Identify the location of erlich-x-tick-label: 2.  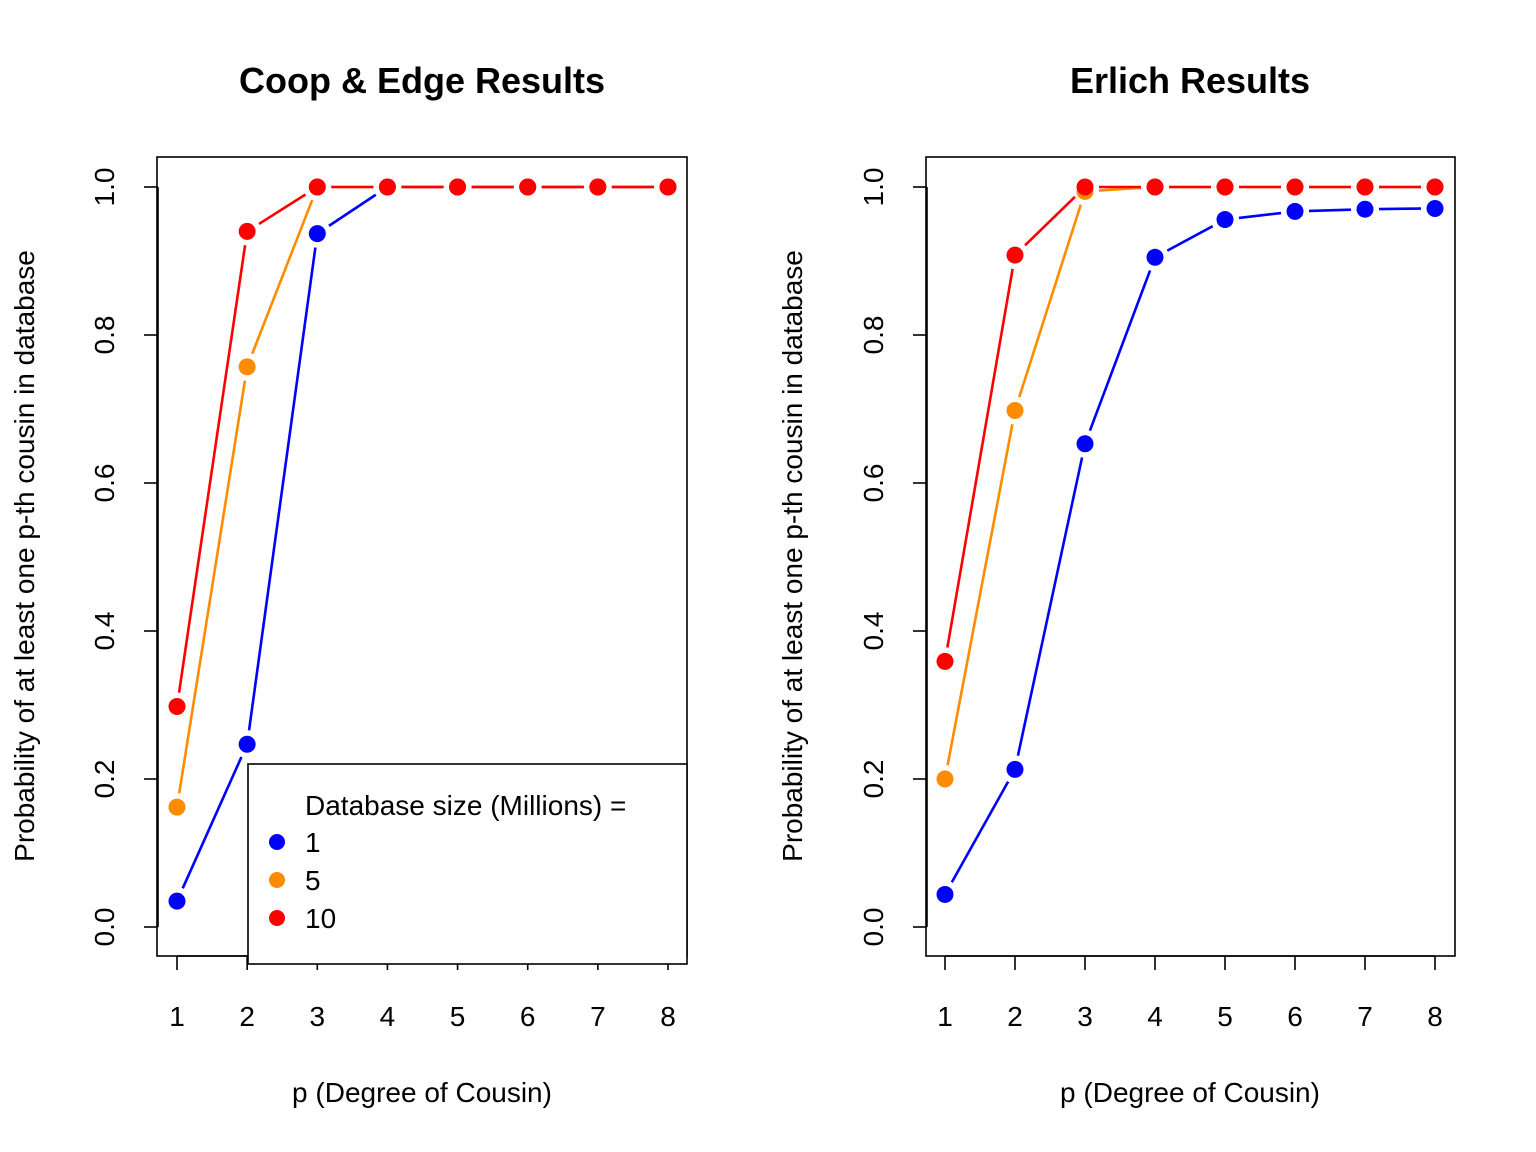
(1015, 1016).